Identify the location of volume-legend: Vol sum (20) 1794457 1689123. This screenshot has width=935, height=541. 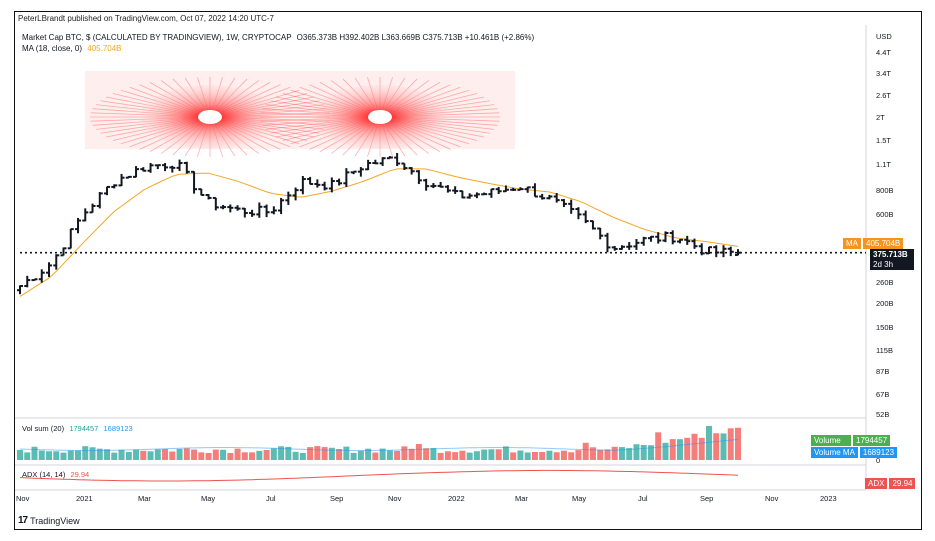
(77, 428).